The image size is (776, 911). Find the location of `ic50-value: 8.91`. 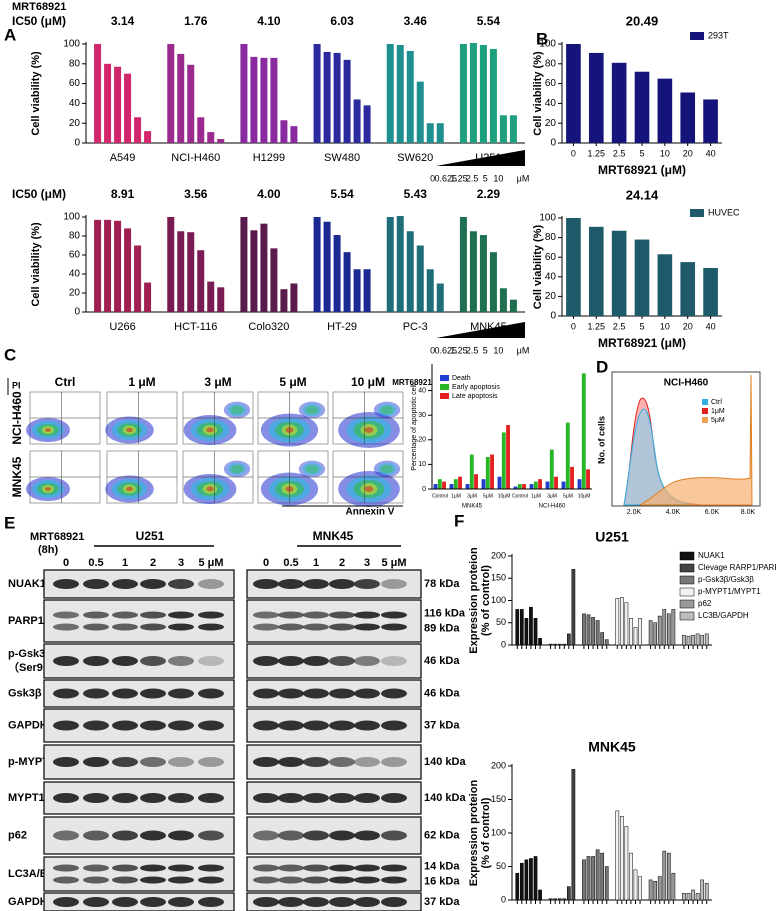

ic50-value: 8.91 is located at coordinates (123, 194).